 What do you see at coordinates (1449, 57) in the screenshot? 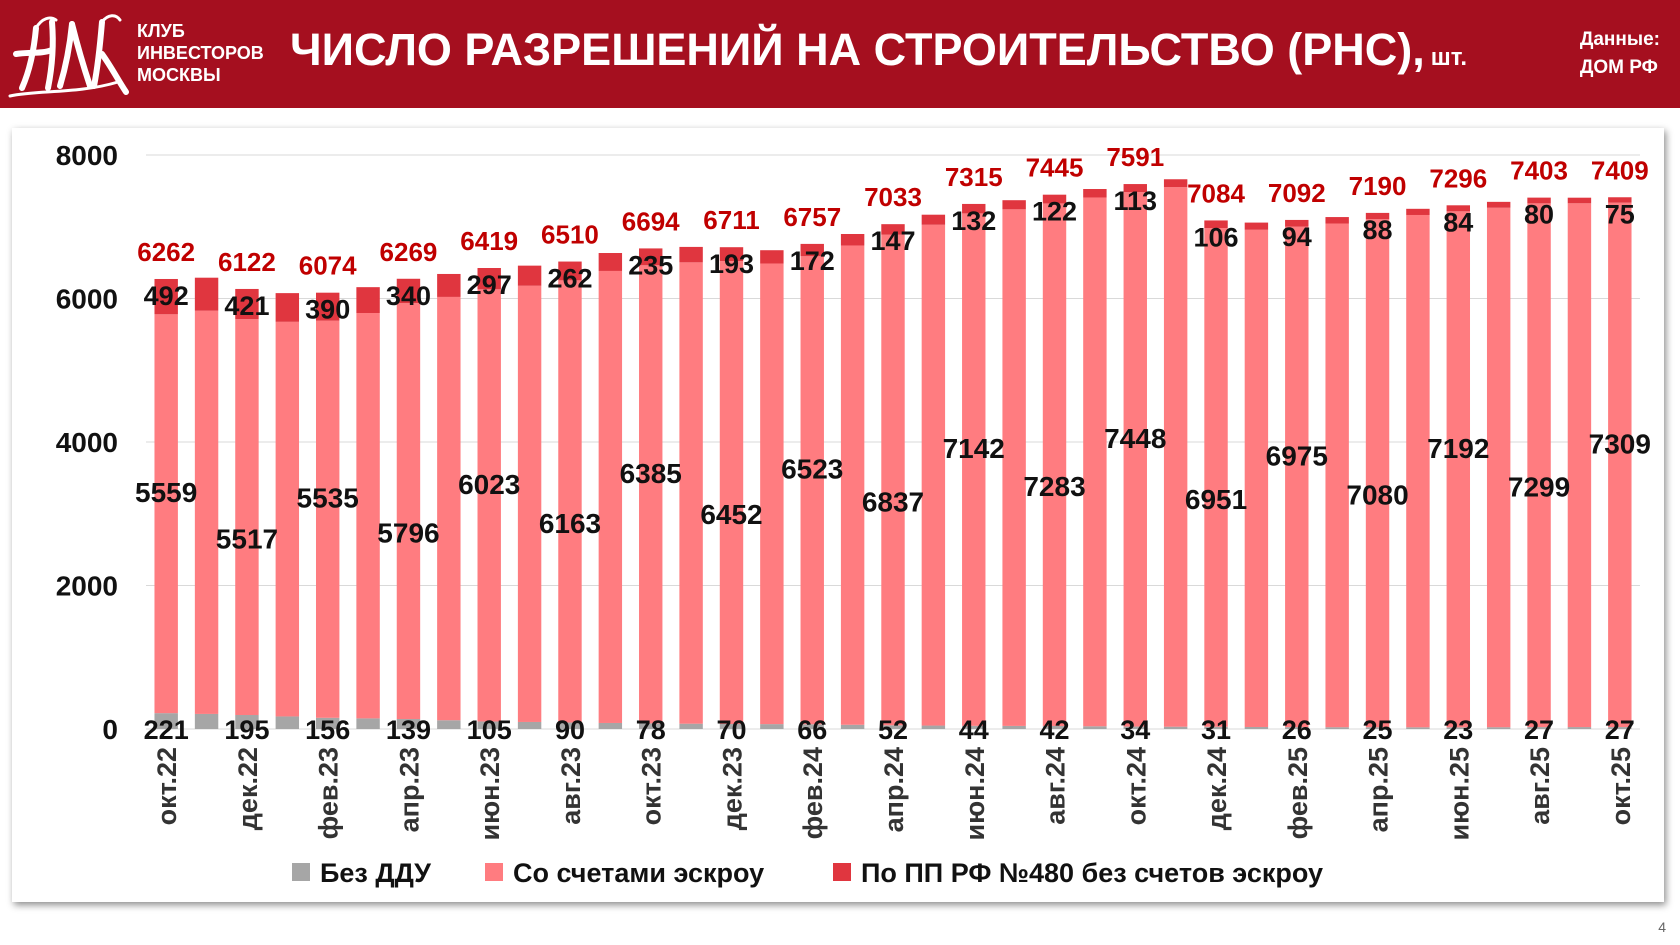
I see `title-unit: шт.` at bounding box center [1449, 57].